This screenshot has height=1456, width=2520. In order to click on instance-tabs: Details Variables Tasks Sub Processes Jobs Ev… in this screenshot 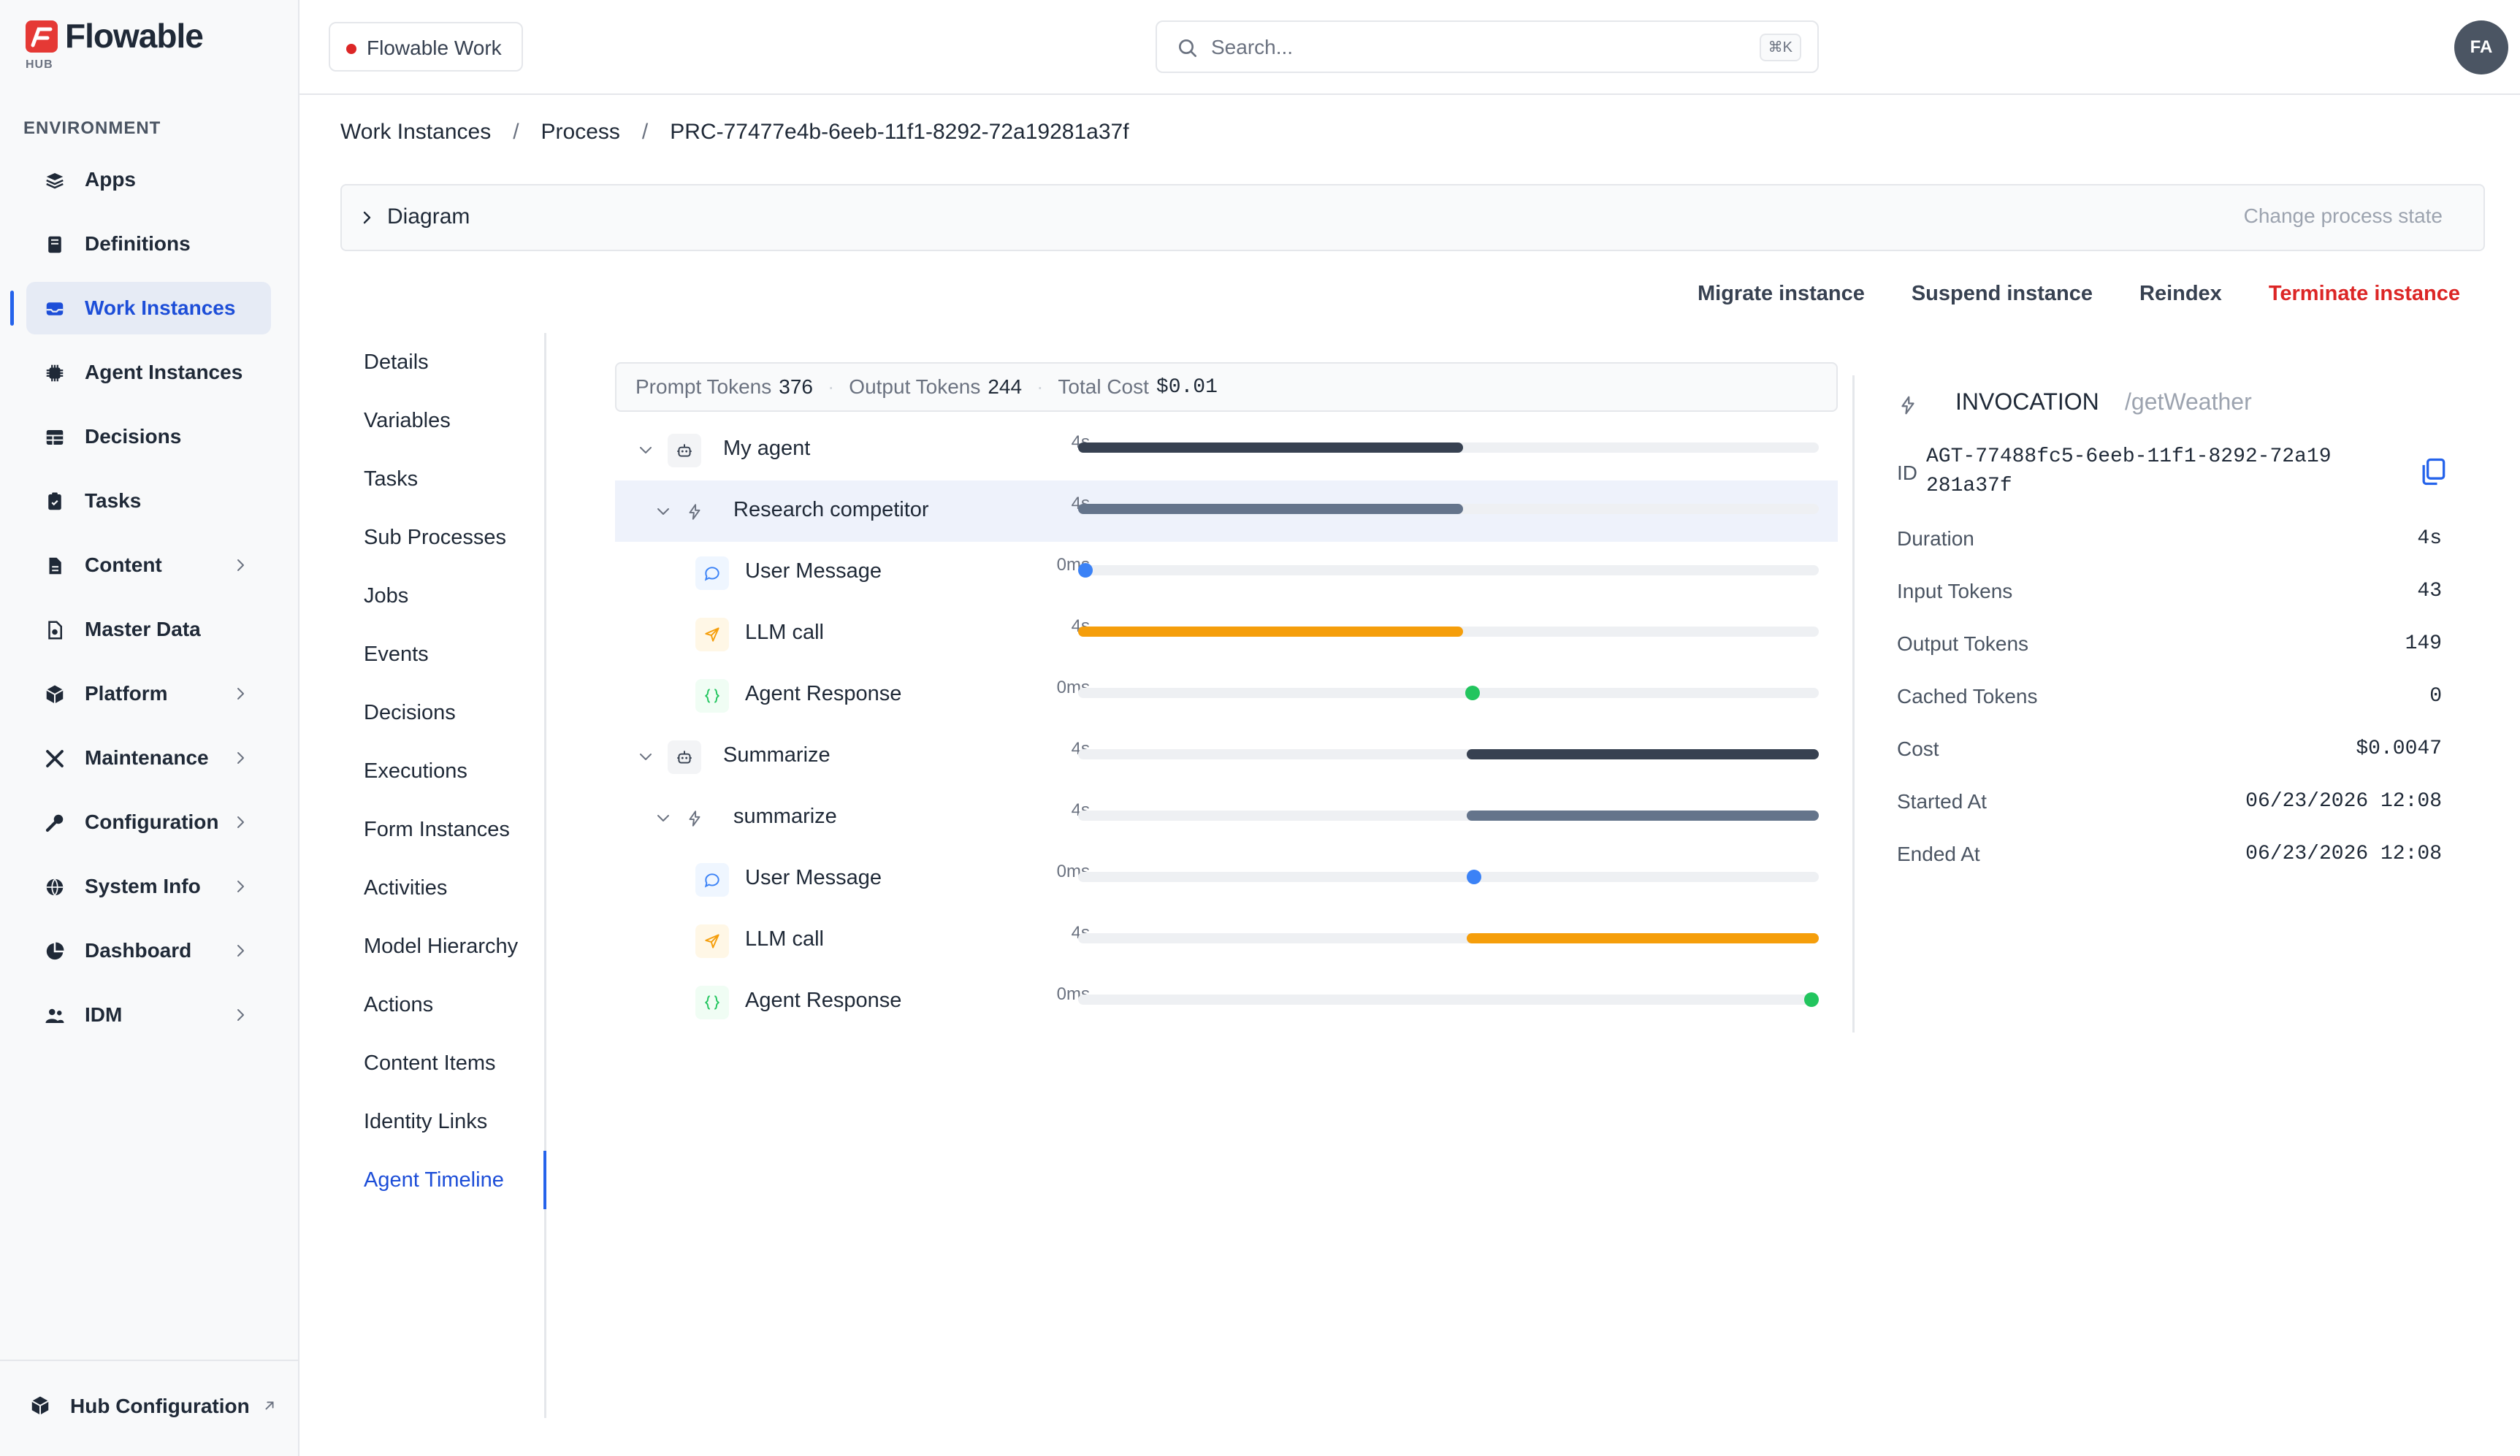, I will do `click(443, 875)`.